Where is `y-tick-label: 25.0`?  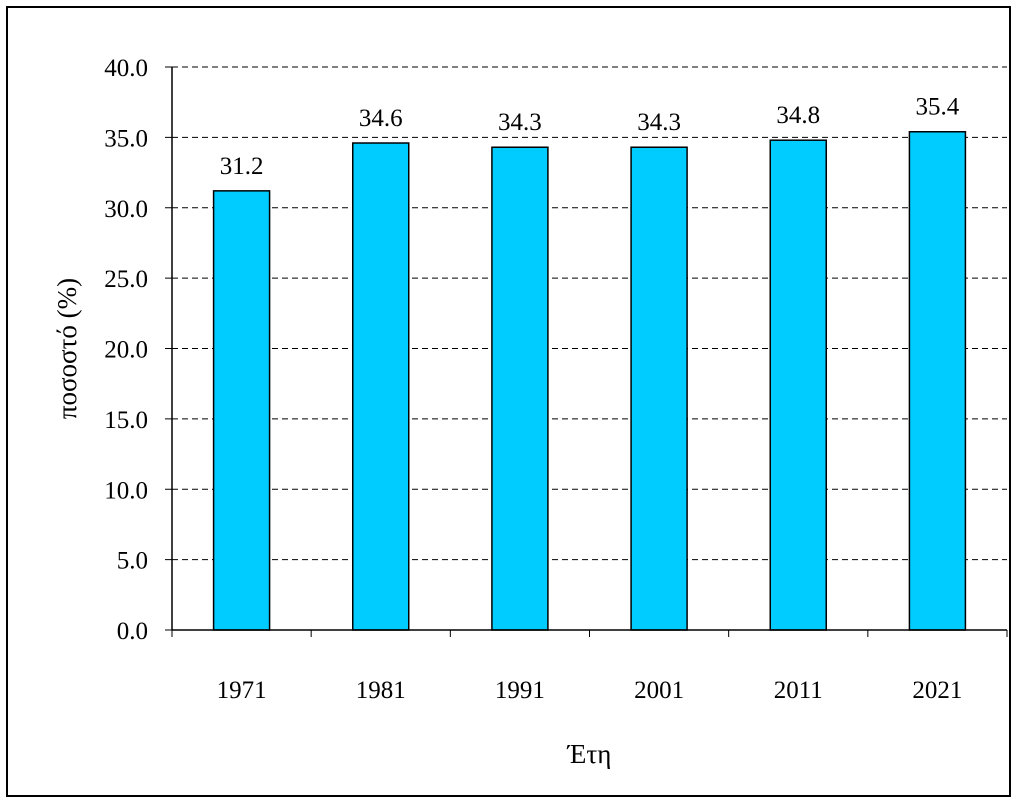
y-tick-label: 25.0 is located at coordinates (126, 279).